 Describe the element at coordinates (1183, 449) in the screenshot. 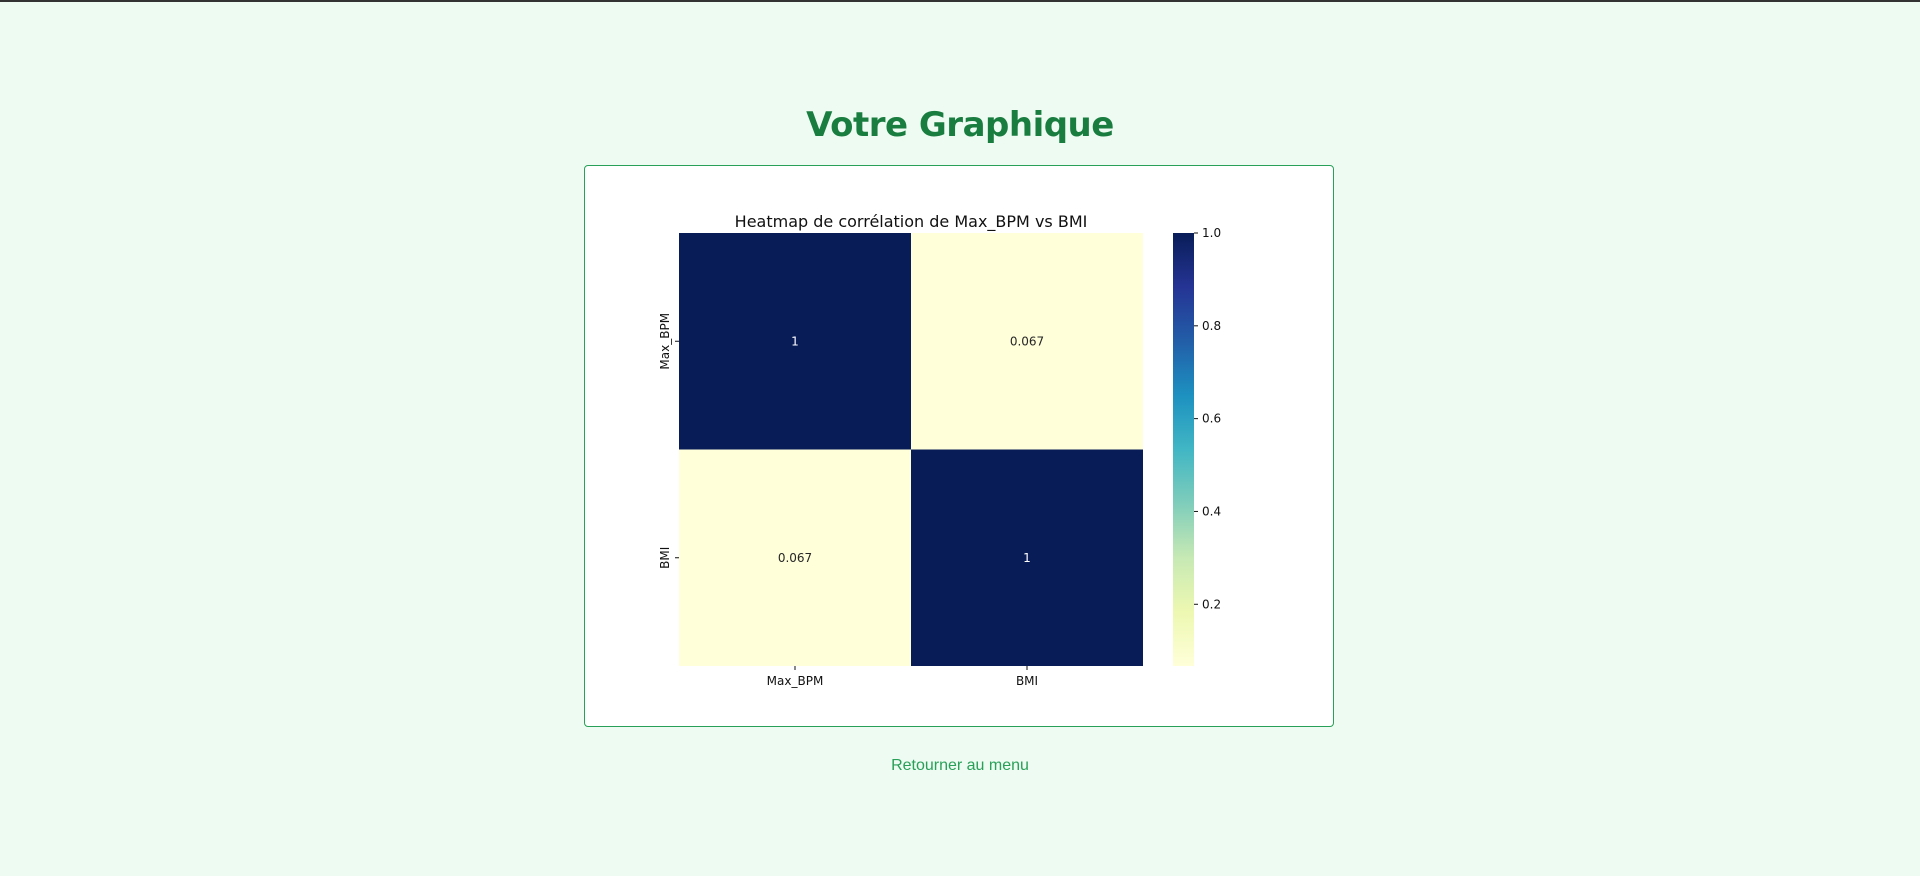

I see `colorbar` at that location.